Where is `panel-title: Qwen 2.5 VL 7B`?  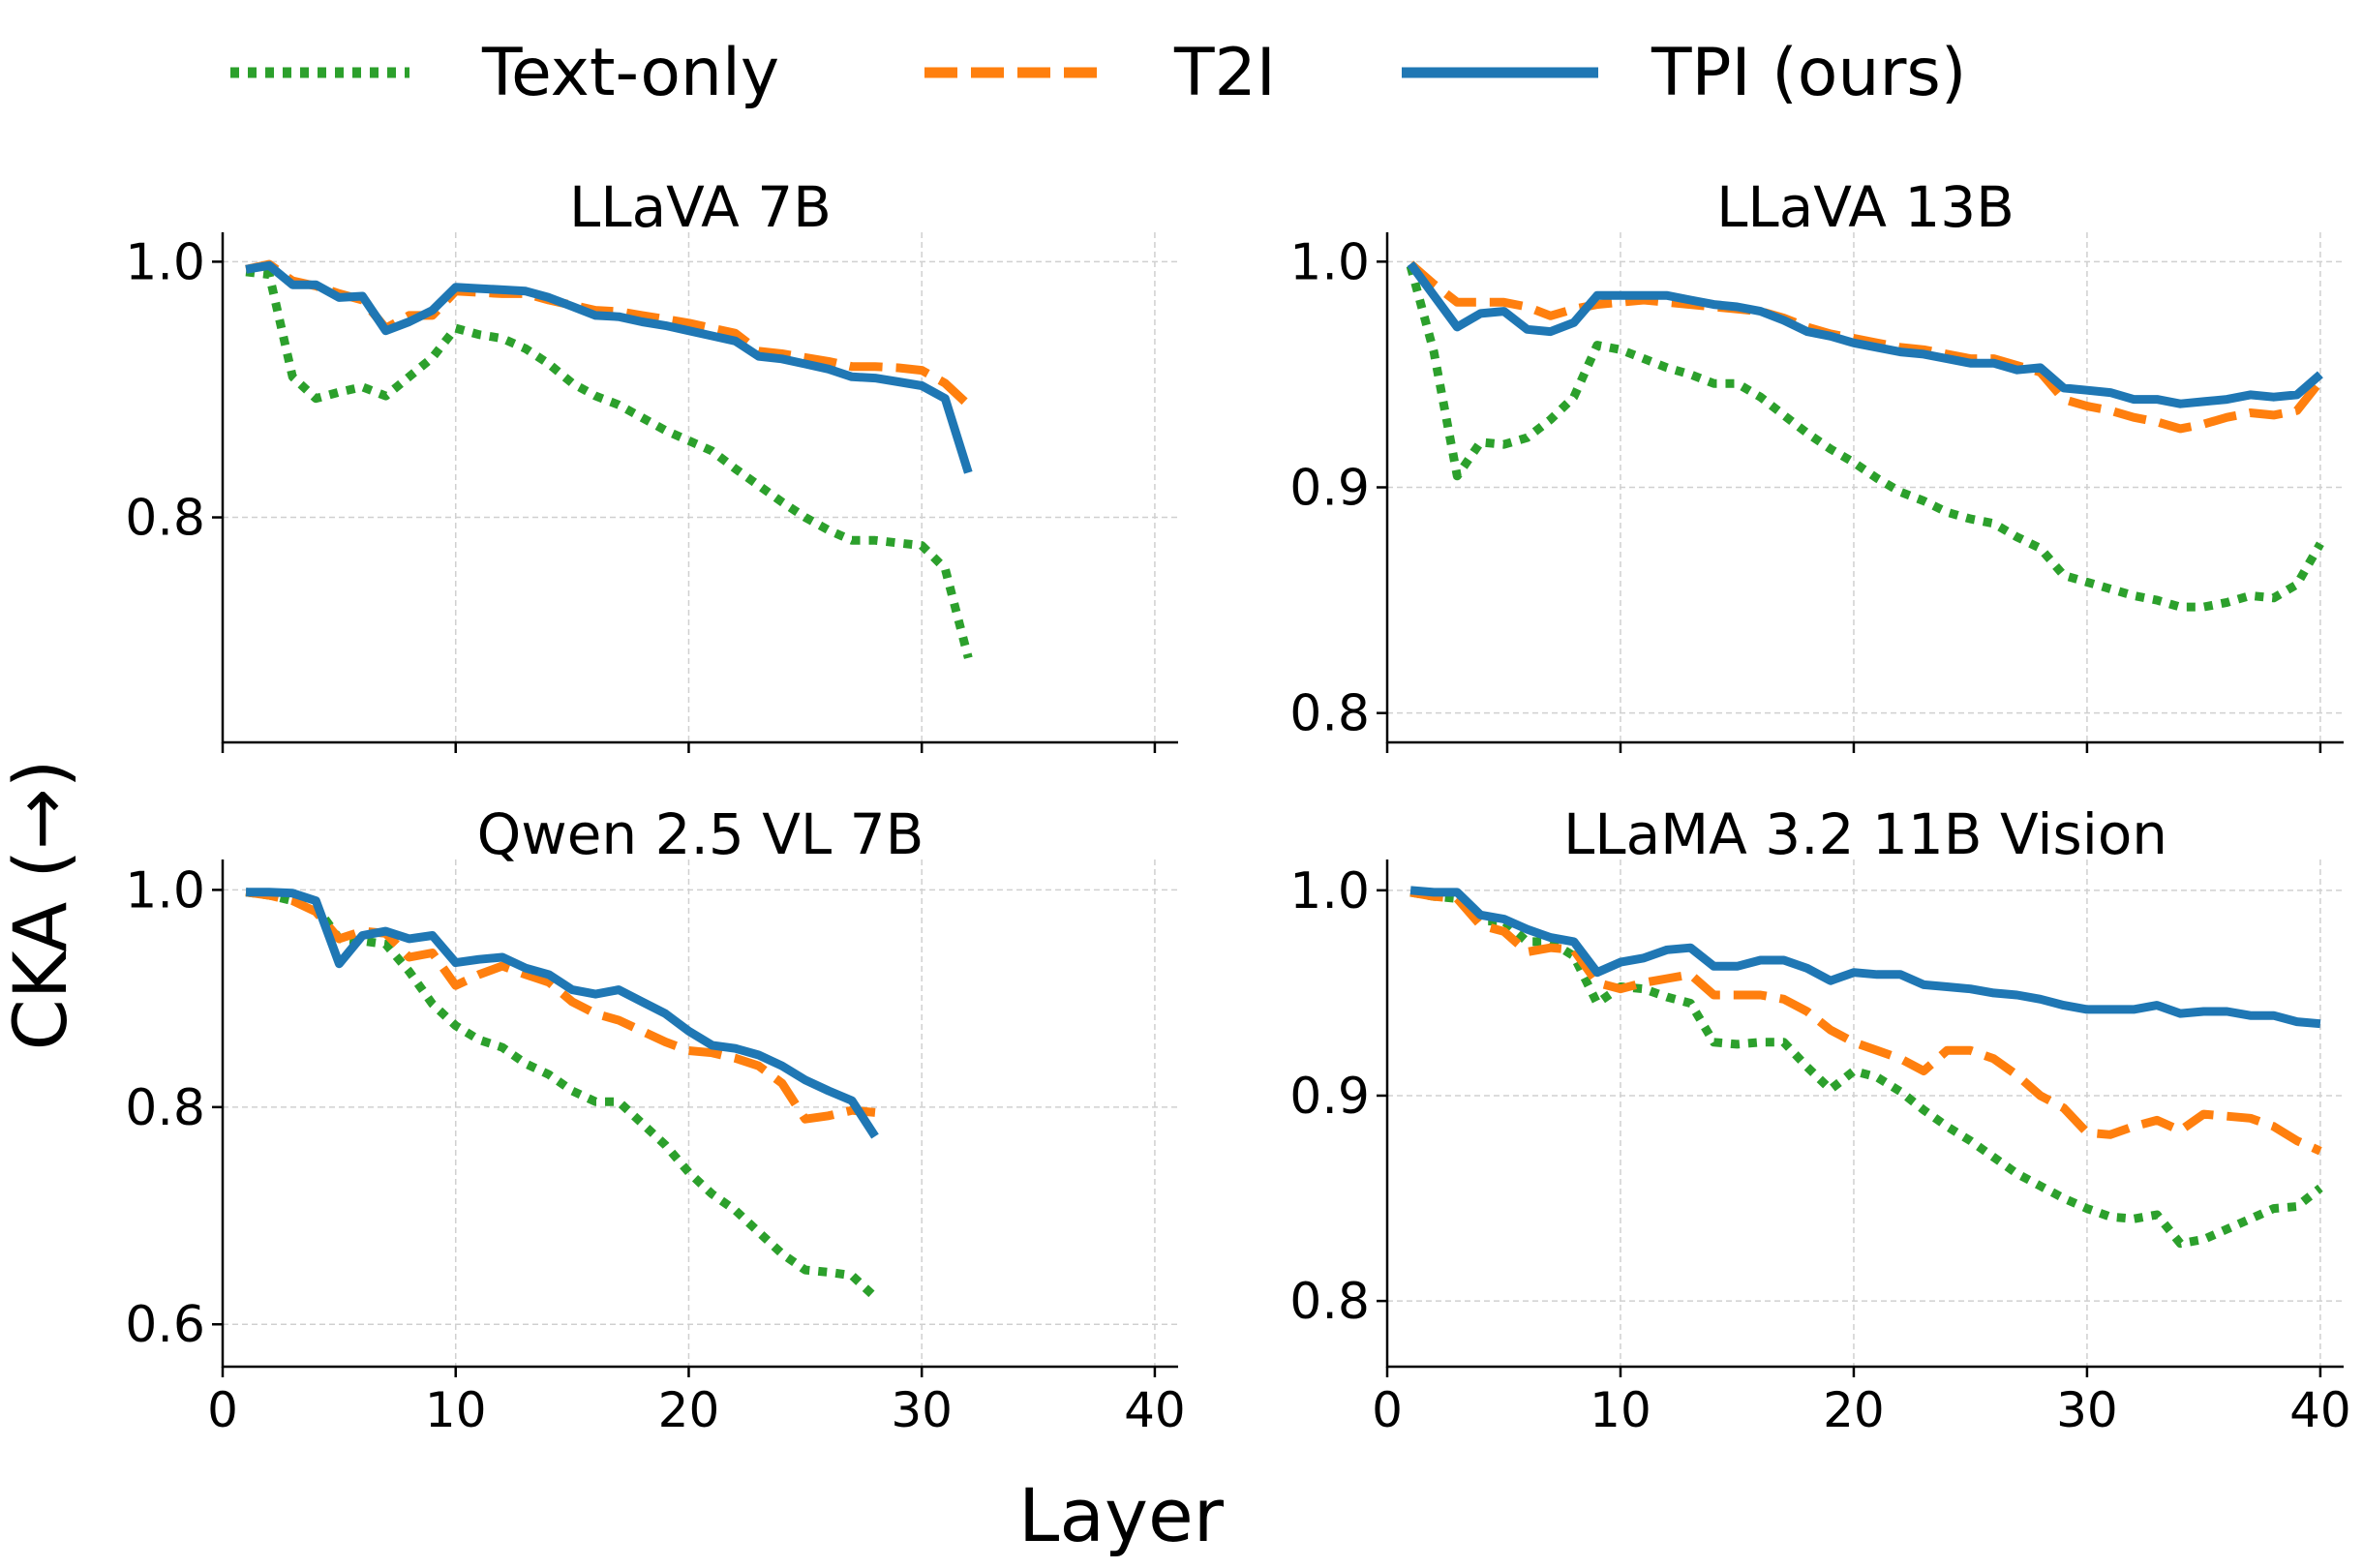
panel-title: Qwen 2.5 VL 7B is located at coordinates (701, 834).